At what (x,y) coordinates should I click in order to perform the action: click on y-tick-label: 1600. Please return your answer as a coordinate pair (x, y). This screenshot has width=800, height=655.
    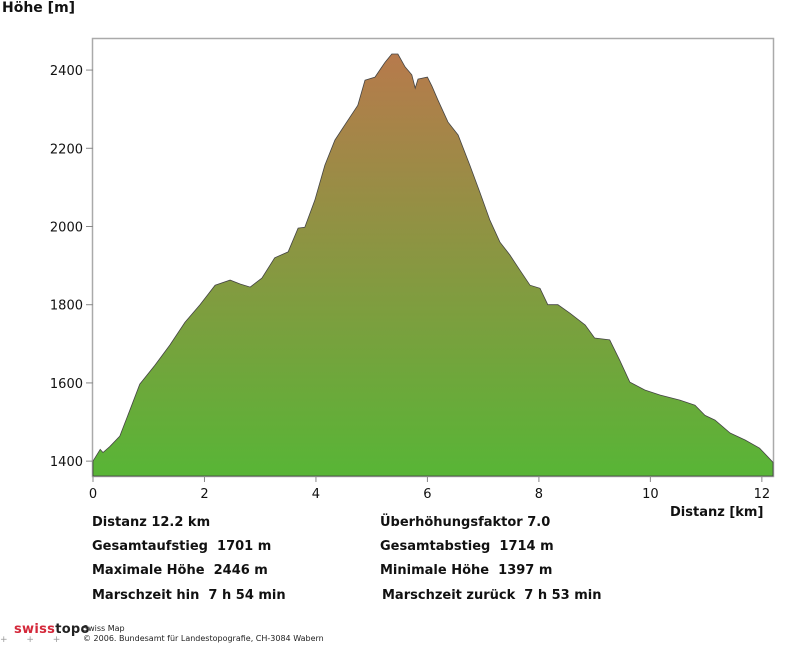
    Looking at the image, I should click on (66, 384).